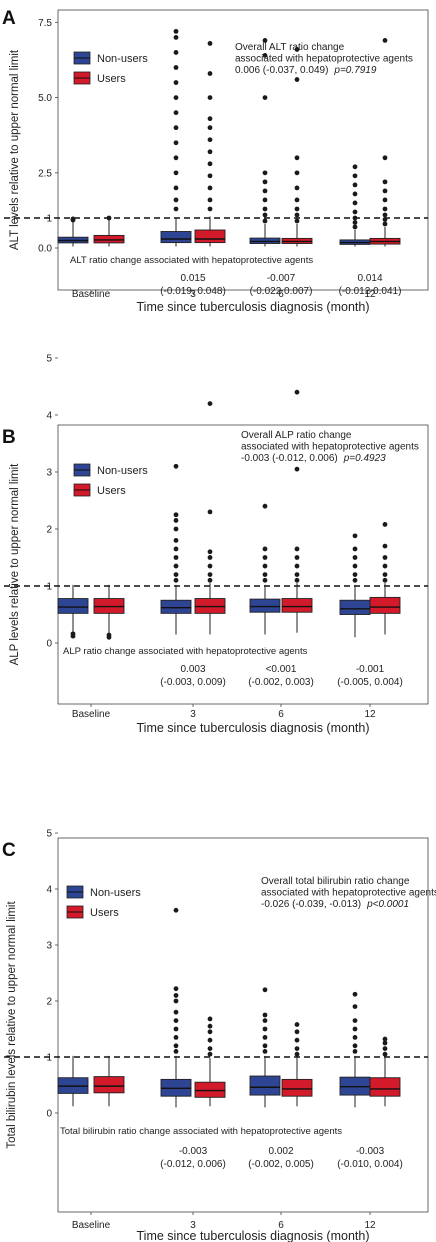 This screenshot has height=1242, width=436. Describe the element at coordinates (369, 278) in the screenshot. I see `estimate-value: 0.014` at that location.